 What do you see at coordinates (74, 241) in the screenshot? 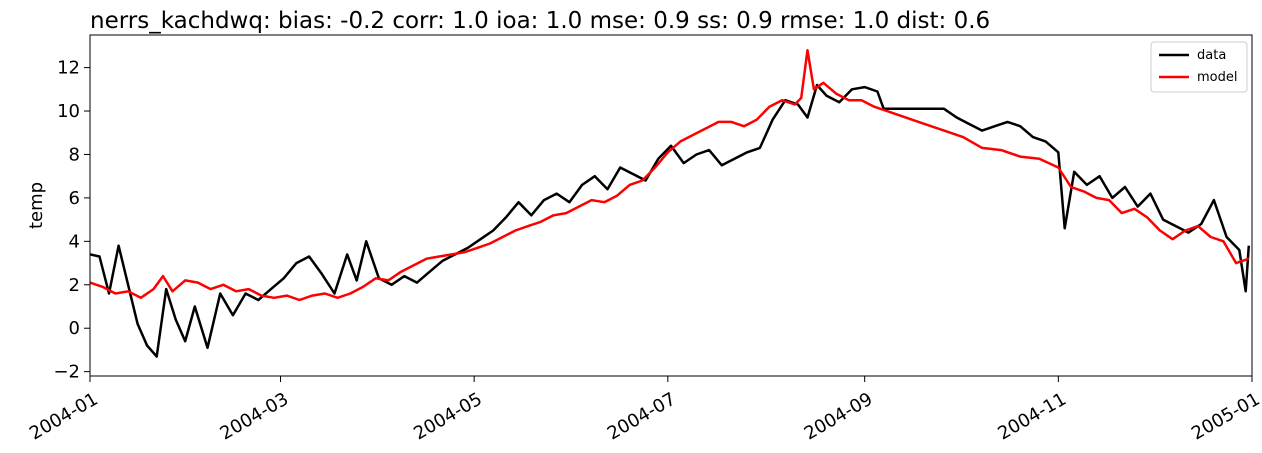
I see `y-tick-label: 4` at bounding box center [74, 241].